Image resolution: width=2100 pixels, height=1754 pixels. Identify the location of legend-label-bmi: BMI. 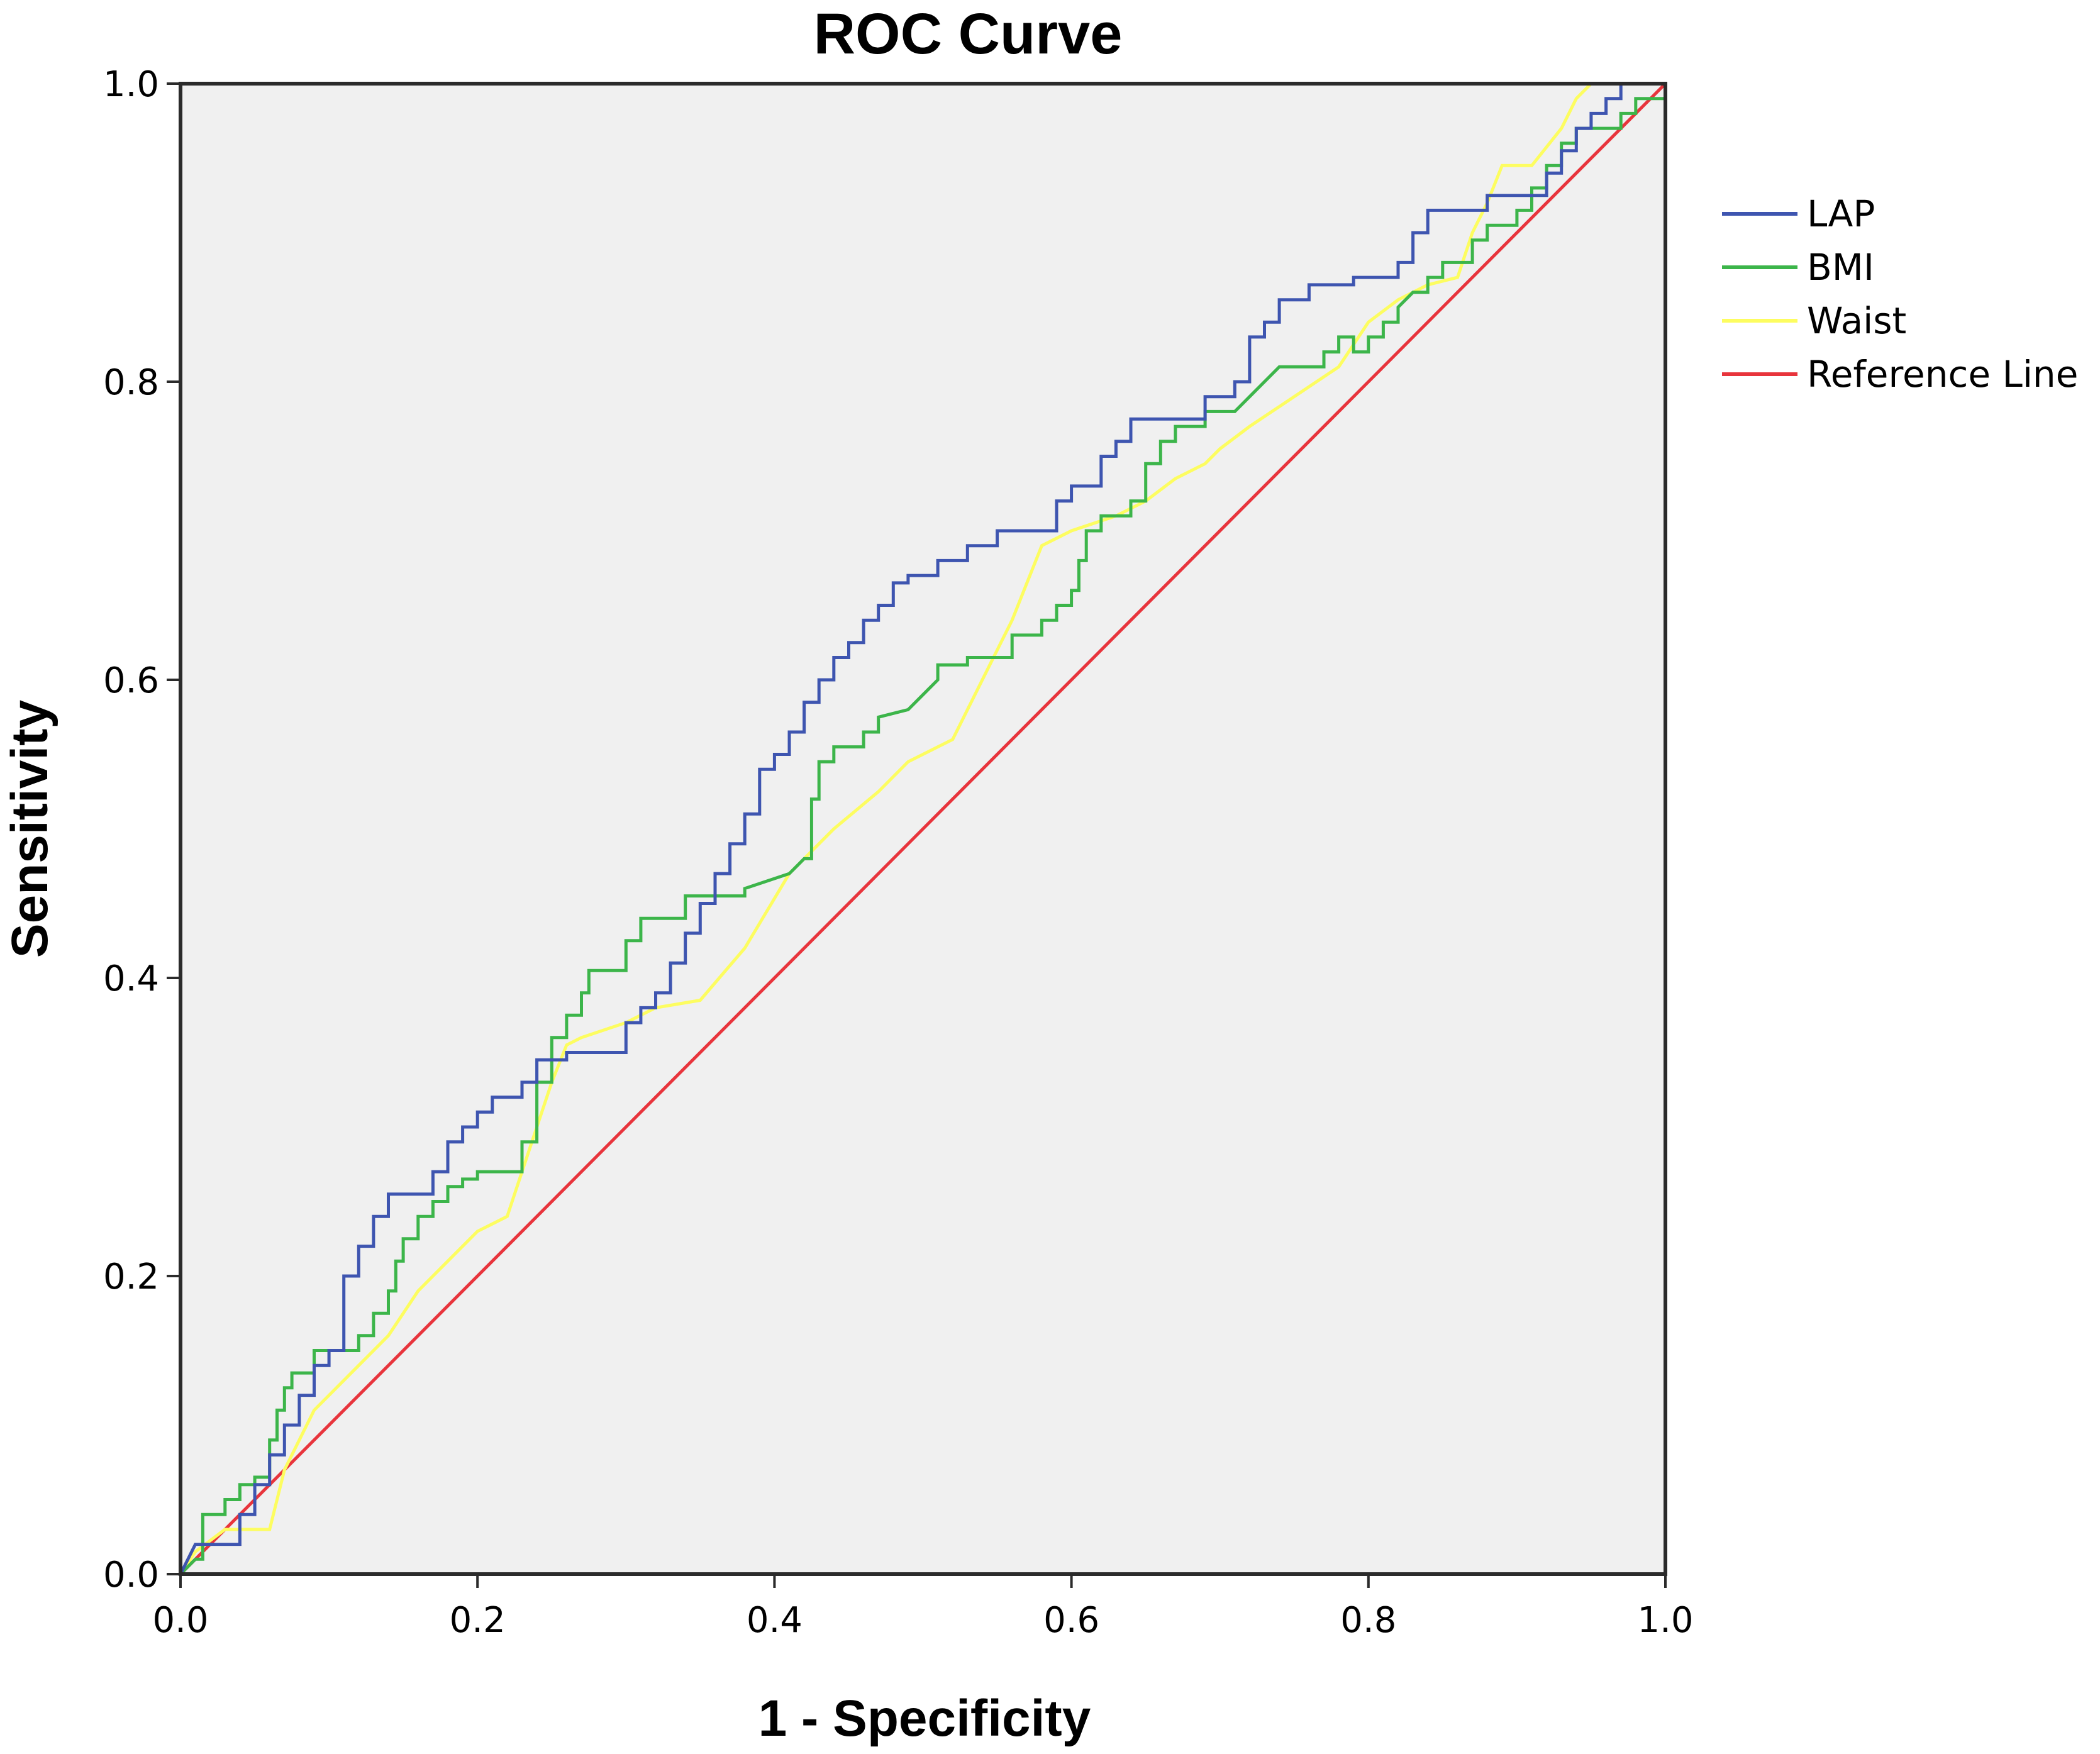
(1840, 267).